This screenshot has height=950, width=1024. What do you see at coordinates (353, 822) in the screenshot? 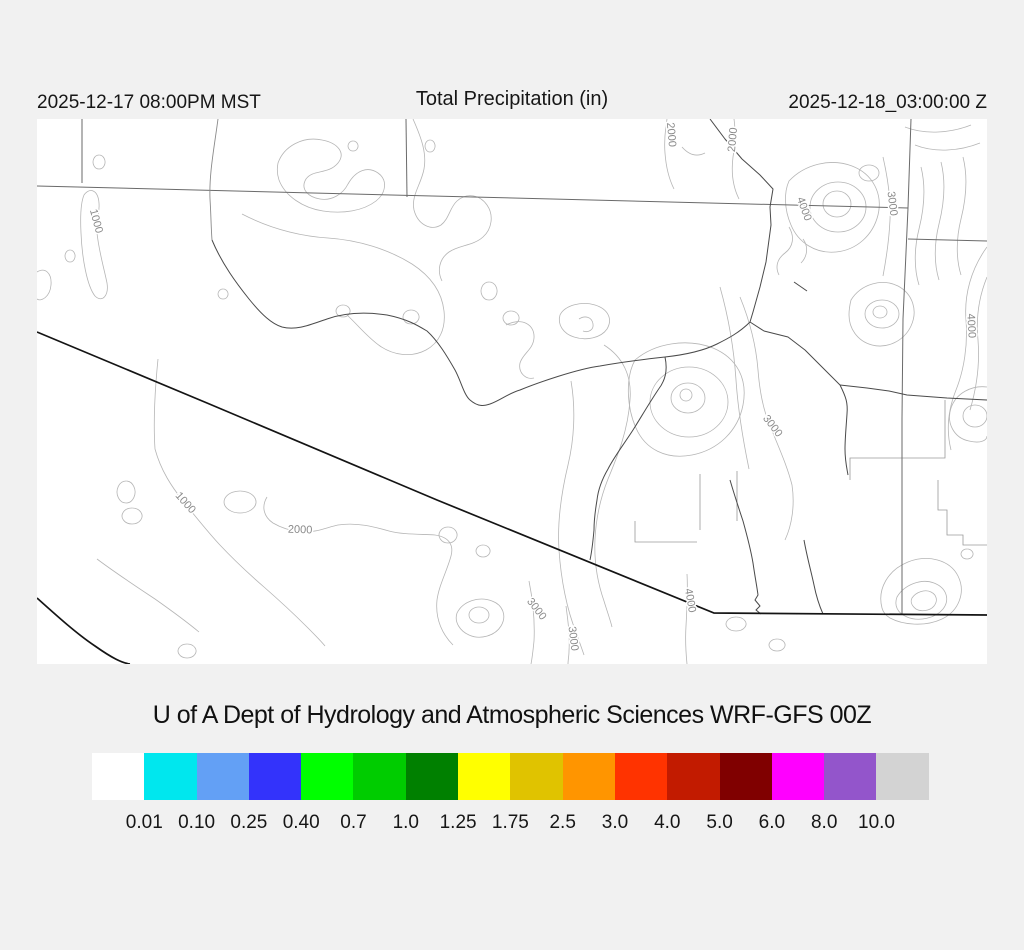
I see `colorbar-tick-label: 0.7` at bounding box center [353, 822].